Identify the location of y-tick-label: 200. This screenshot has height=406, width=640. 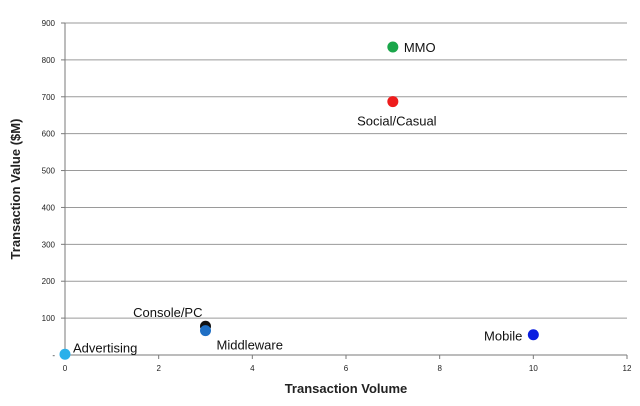
(49, 281).